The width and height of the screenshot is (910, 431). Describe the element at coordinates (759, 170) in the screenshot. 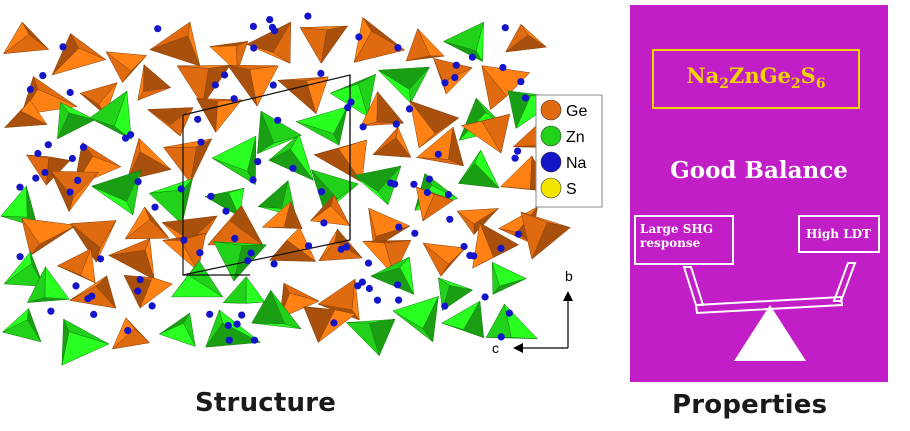

I see `balance-heading: Good Balance` at that location.